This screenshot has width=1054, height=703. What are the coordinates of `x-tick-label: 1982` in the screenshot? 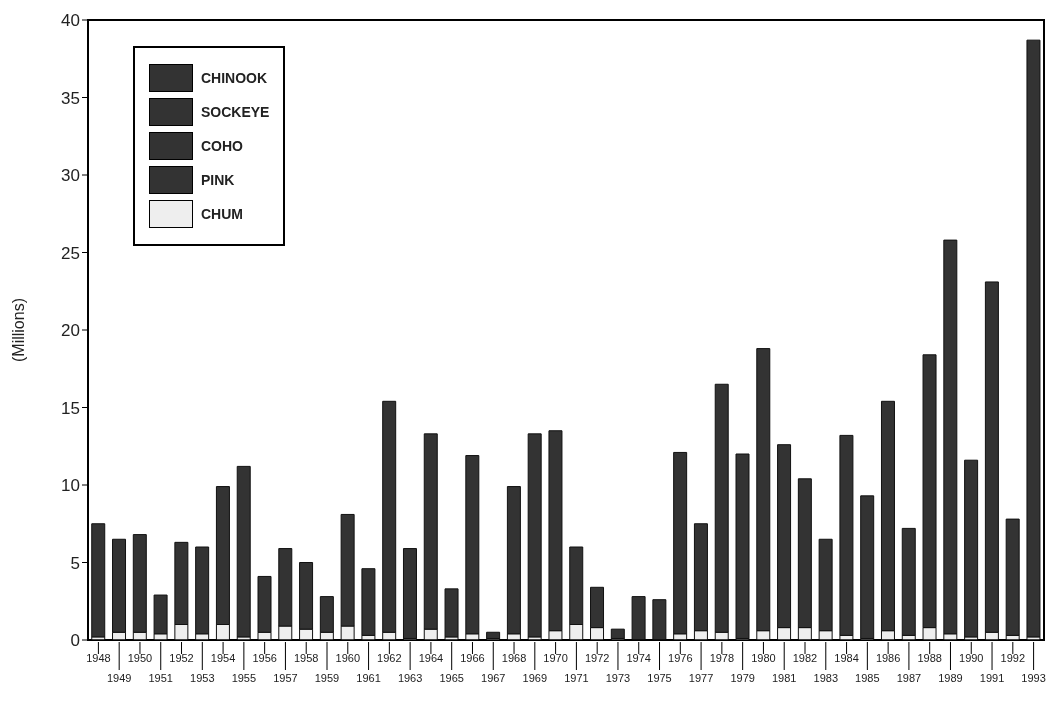 It's located at (805, 658).